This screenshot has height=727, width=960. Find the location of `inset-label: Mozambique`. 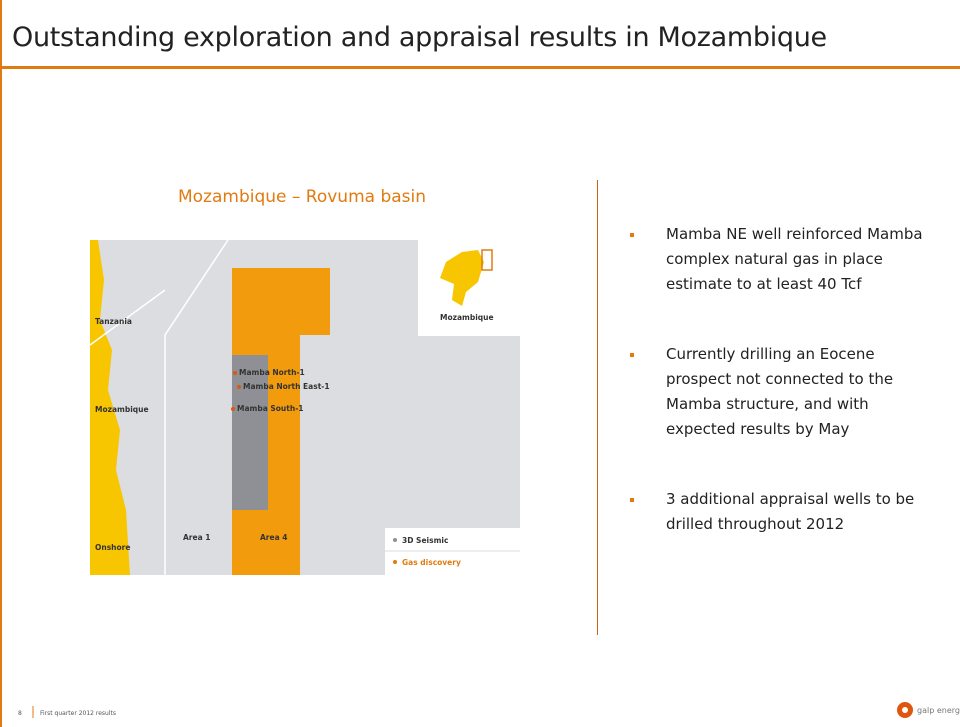

inset-label: Mozambique is located at coordinates (467, 317).